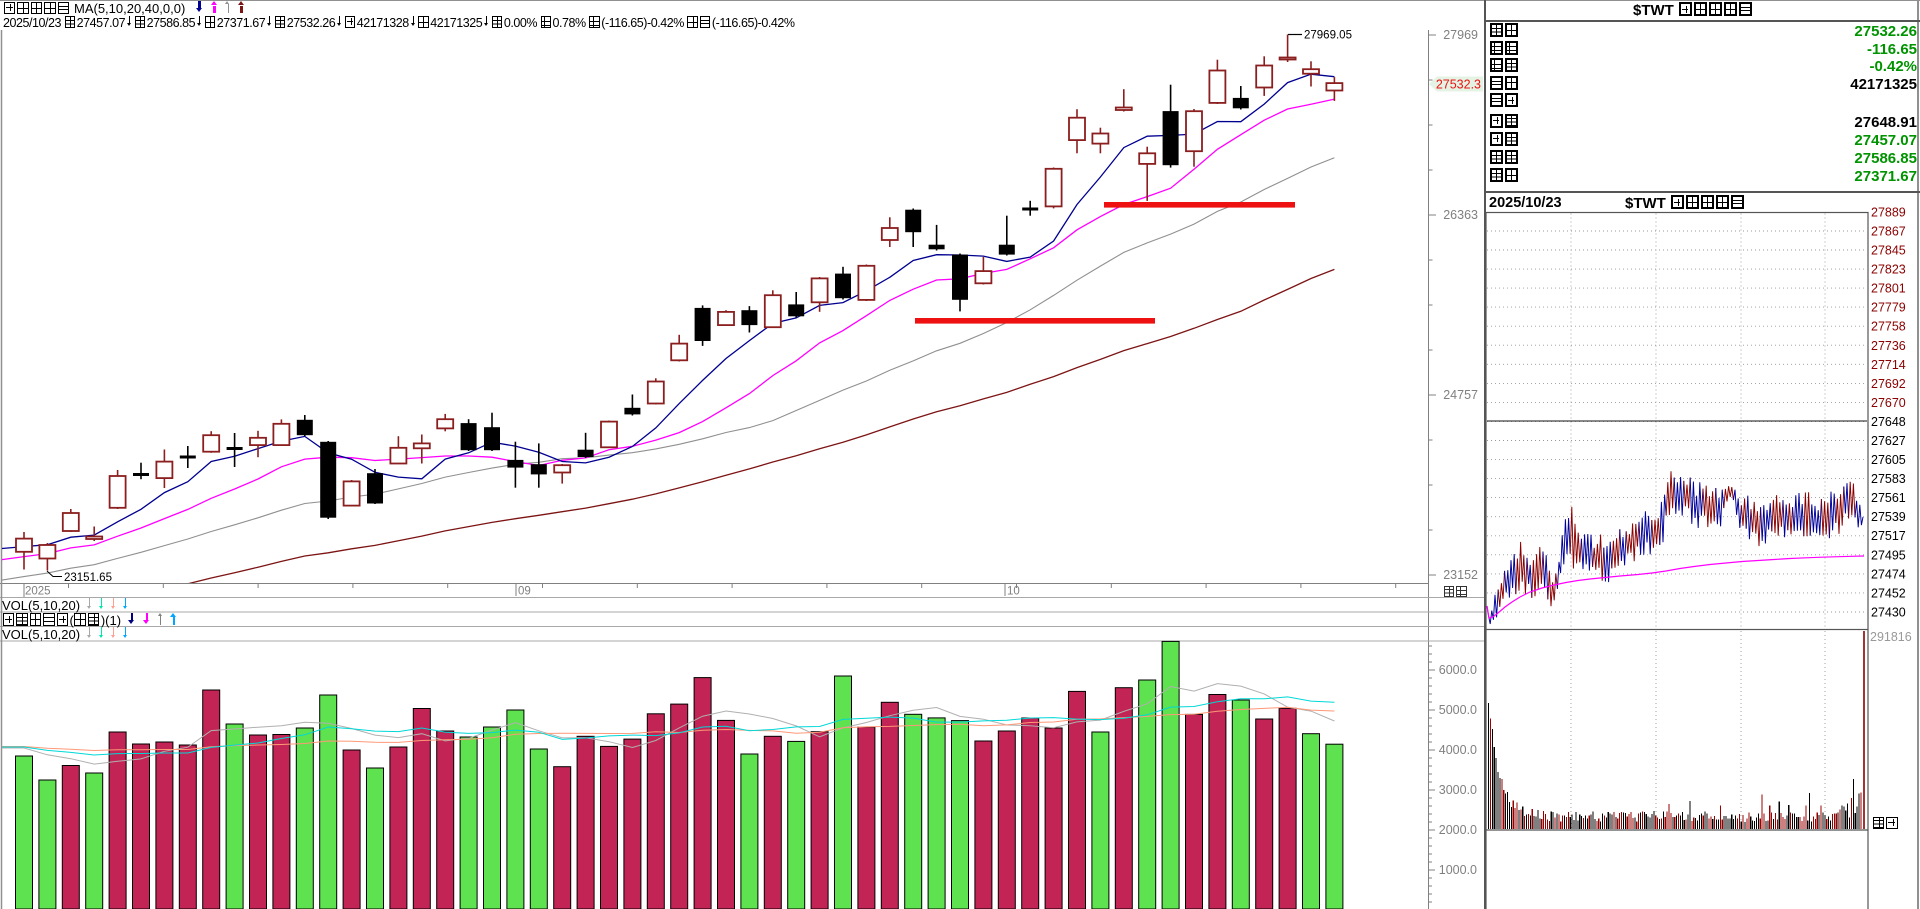 This screenshot has width=1920, height=909. What do you see at coordinates (1888, 251) in the screenshot?
I see `svg-text: 27845` at bounding box center [1888, 251].